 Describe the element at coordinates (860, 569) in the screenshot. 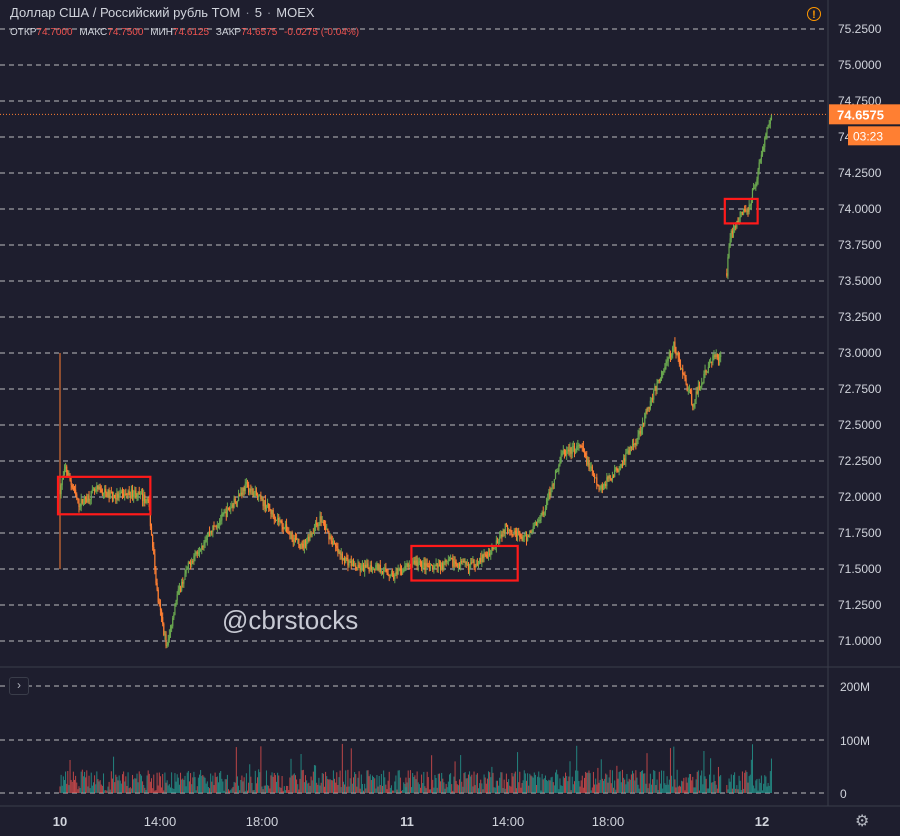

I see `price-tick-label: 71.5000` at that location.